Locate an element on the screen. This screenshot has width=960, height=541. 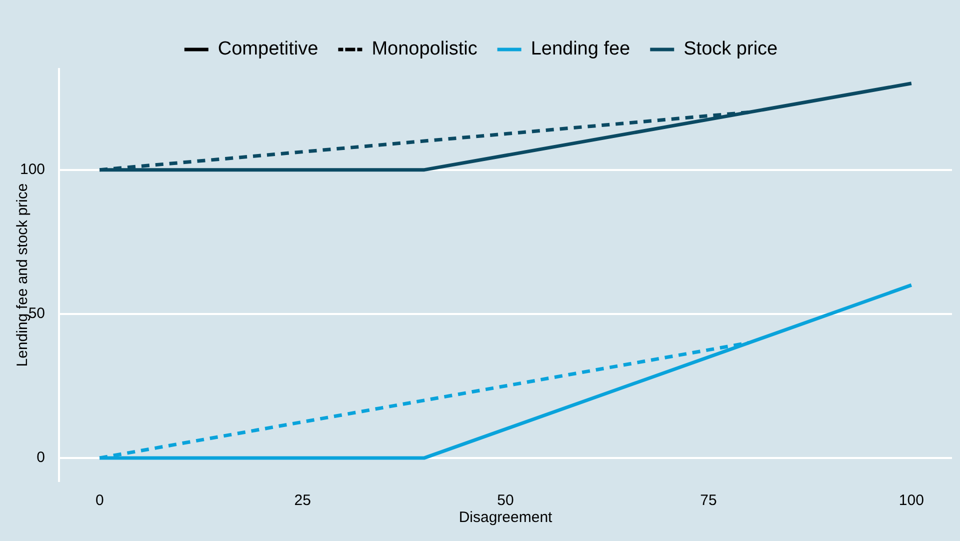
legend-label: Competitive is located at coordinates (268, 49).